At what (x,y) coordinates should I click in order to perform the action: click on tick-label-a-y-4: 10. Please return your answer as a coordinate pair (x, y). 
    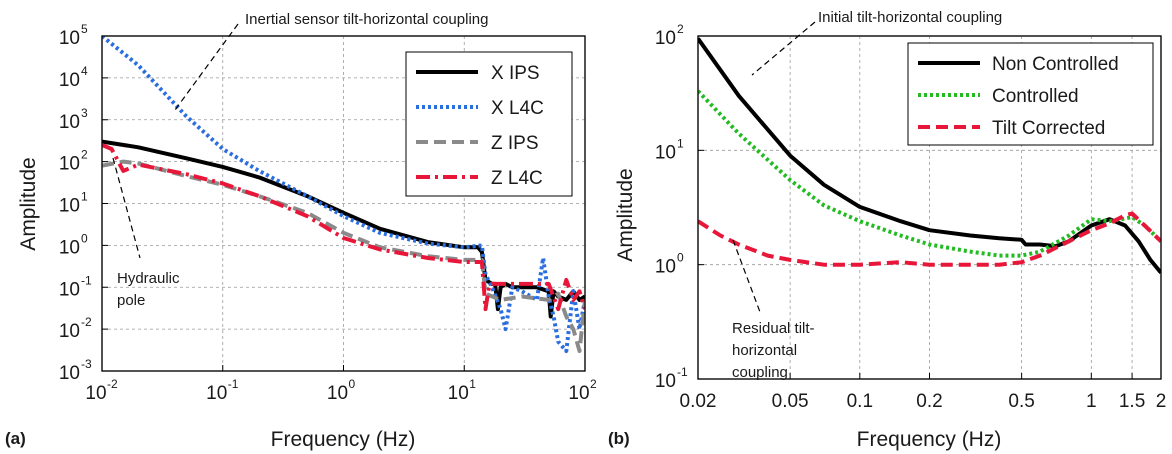
    Looking at the image, I should click on (69, 206).